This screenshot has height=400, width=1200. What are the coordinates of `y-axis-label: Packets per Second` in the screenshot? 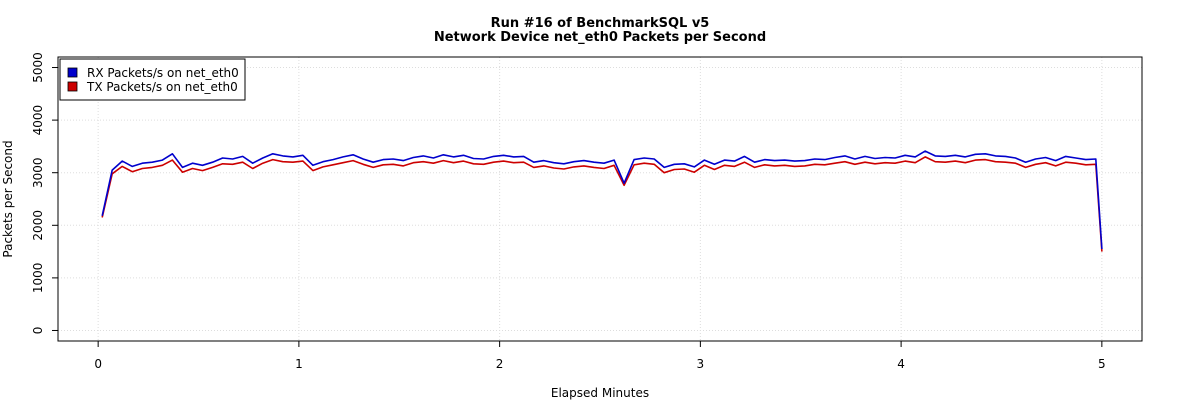 It's located at (8, 198).